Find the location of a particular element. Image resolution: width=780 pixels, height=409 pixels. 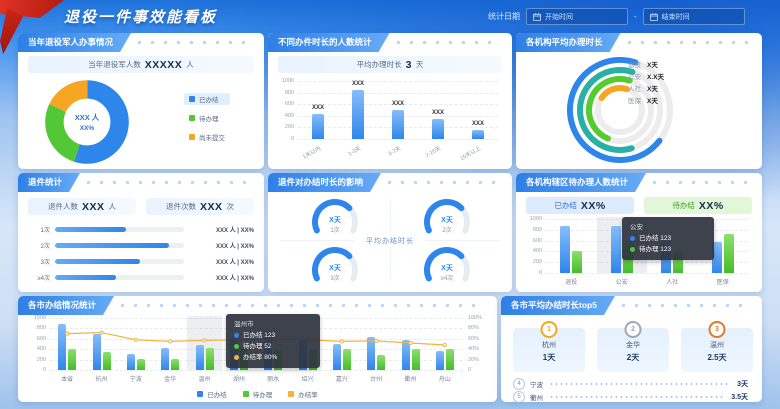

gauge-2次: X天 2次 is located at coordinates (447, 220).